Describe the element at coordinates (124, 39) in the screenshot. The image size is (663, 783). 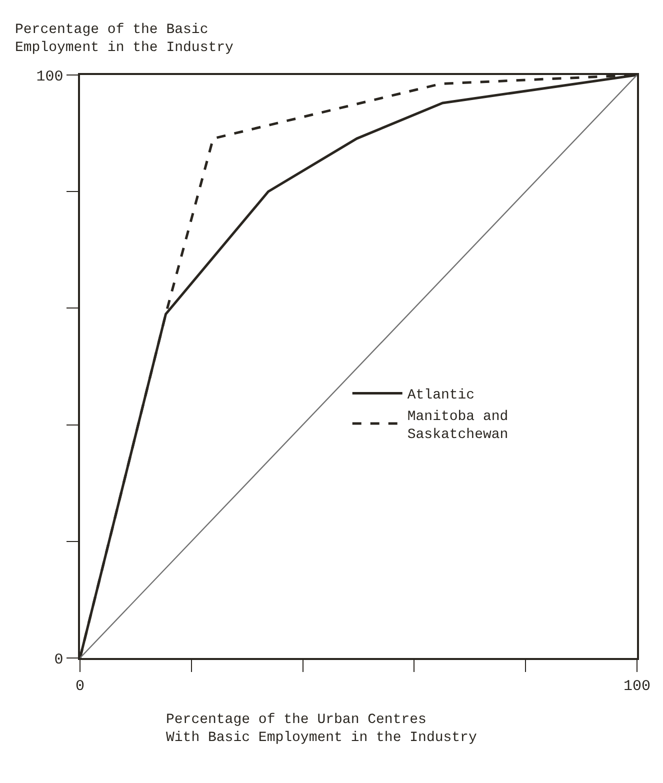
I see `y-axis-title: Percentage of the Basic Employment in the Industry` at that location.